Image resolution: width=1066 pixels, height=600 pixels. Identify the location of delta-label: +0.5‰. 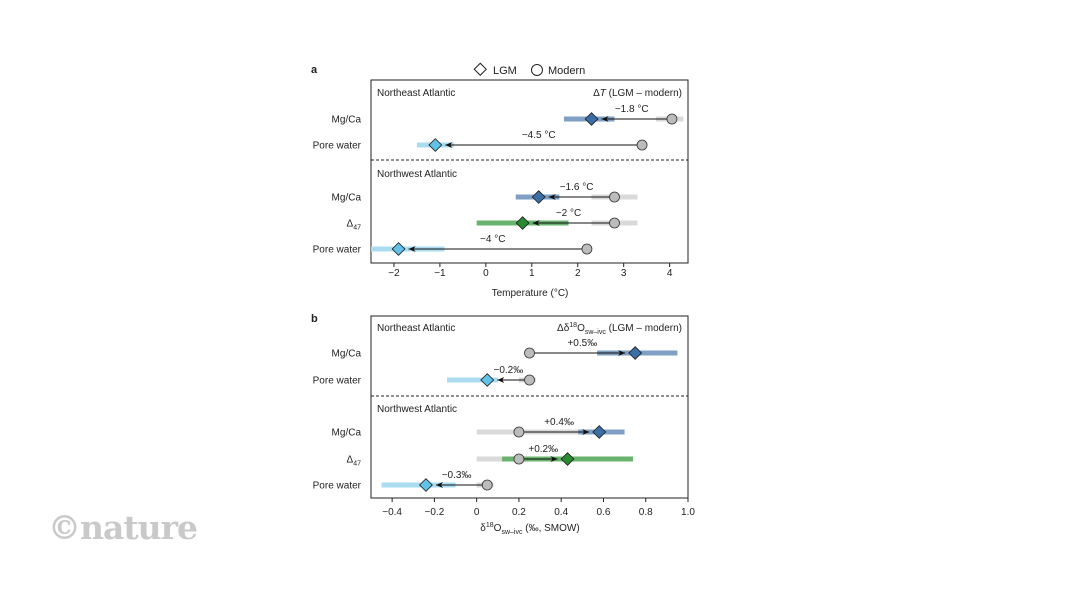
(582, 343).